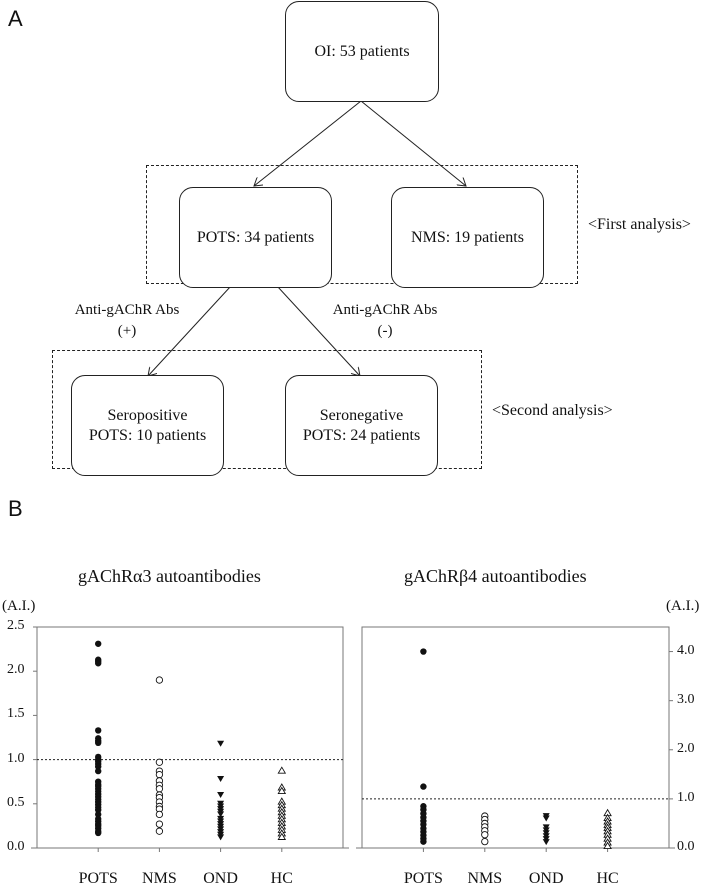 This screenshot has height=886, width=709. What do you see at coordinates (686, 699) in the screenshot?
I see `y-tick-label: 3.0` at bounding box center [686, 699].